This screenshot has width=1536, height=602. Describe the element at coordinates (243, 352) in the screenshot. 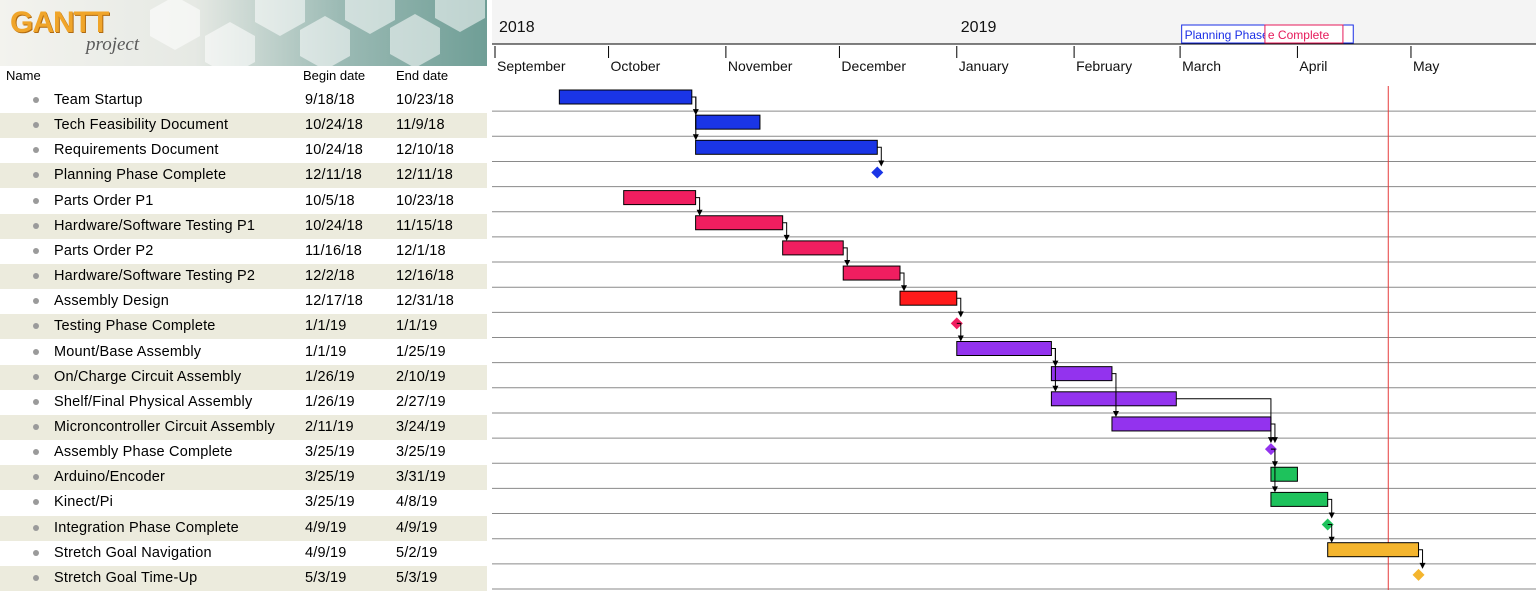

I see `task-row: Mount/Base Assembly 1/1/19 1/25/19` at that location.